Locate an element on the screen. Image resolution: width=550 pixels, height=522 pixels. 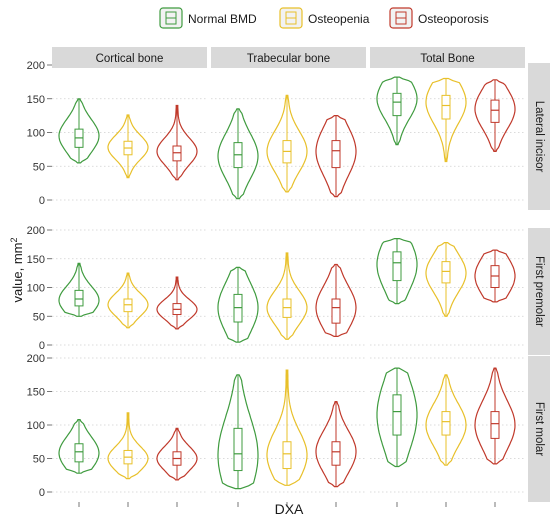
row-strip-1: First premolar is located at coordinates (539, 291).